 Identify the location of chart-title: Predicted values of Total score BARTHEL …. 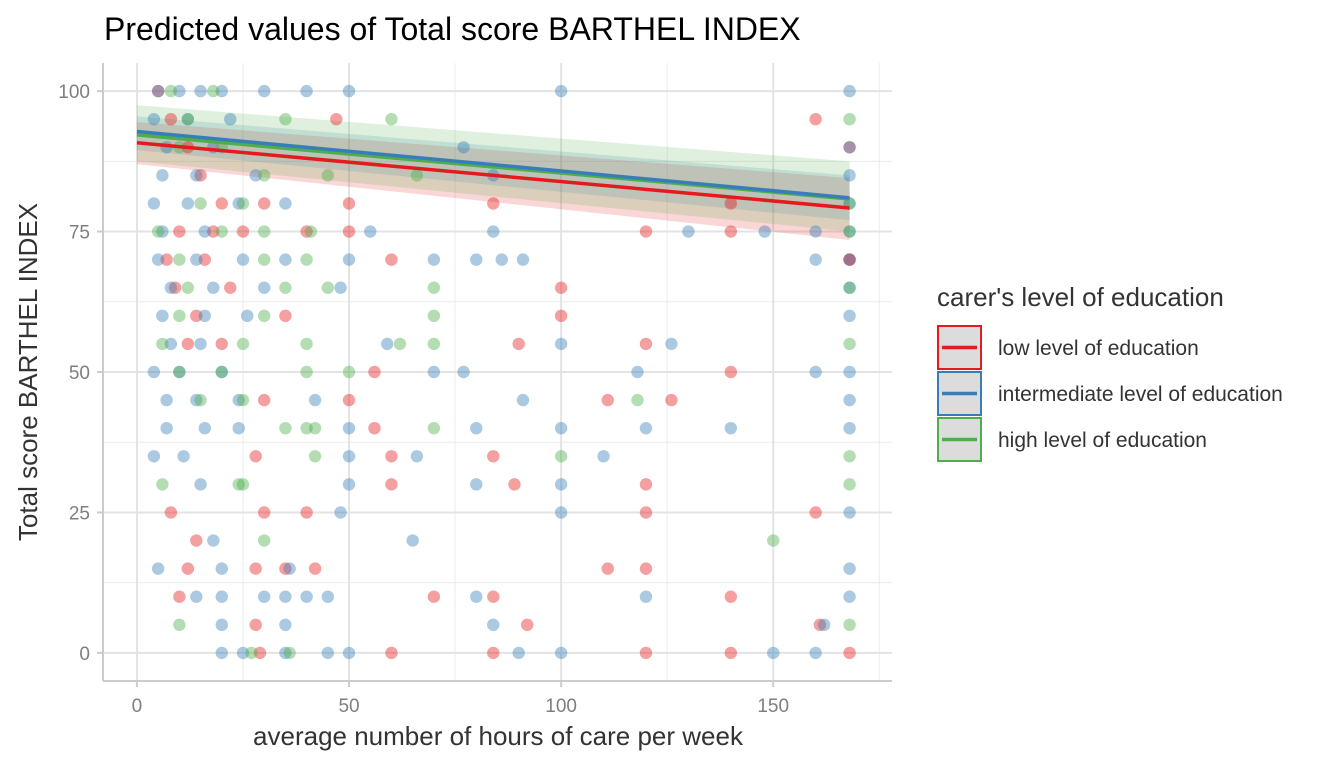
(452, 29).